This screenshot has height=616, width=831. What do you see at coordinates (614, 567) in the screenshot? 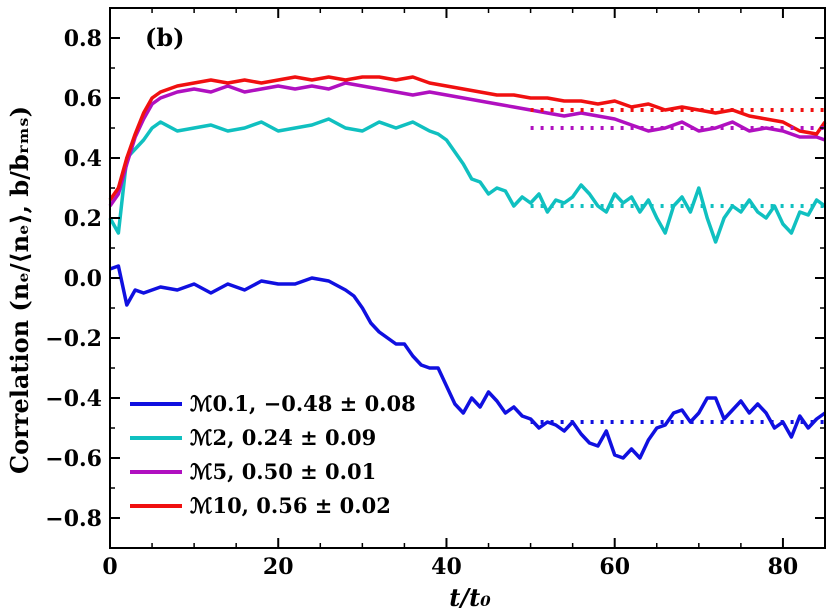
I see `x-tick-label: 60` at bounding box center [614, 567].